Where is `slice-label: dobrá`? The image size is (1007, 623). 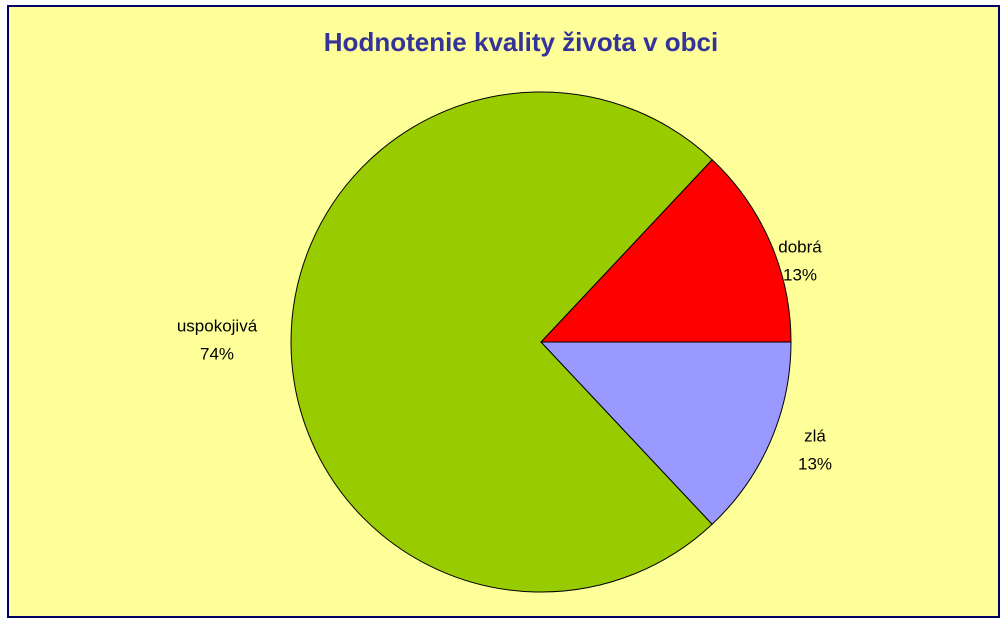
slice-label: dobrá is located at coordinates (800, 246).